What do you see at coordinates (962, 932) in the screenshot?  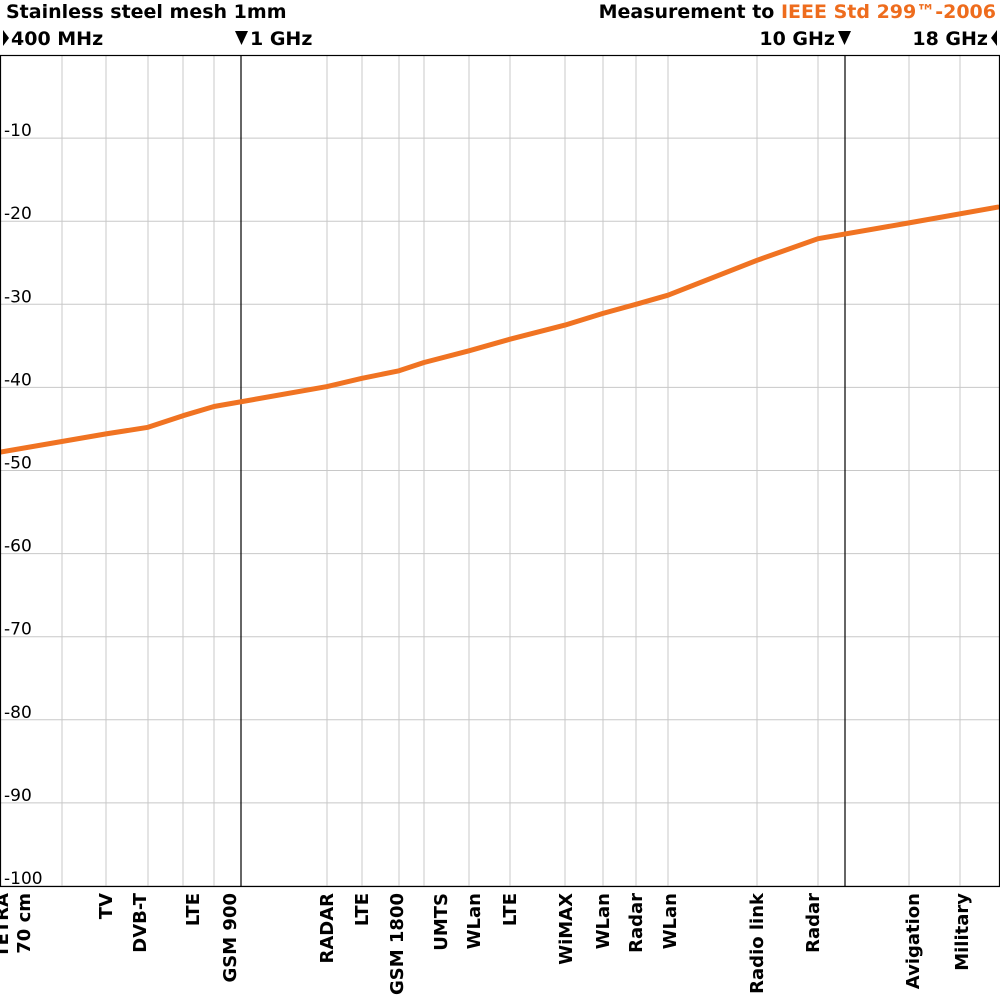 I see `band-label: Military` at bounding box center [962, 932].